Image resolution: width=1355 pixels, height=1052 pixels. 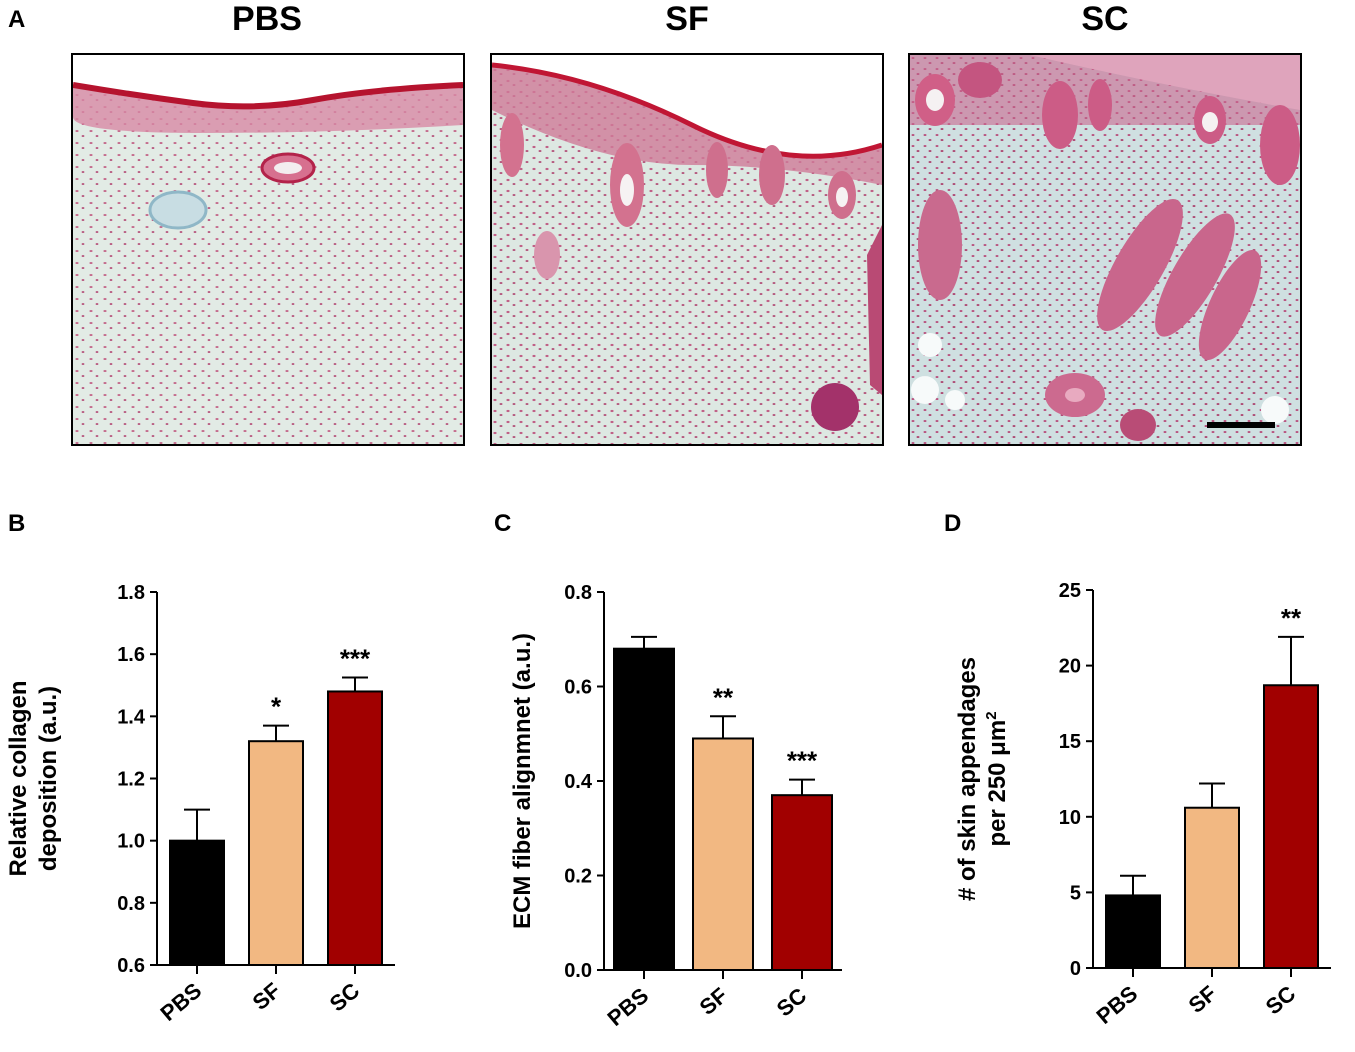 I want to click on y-tick-label: 10, so click(x=1070, y=818).